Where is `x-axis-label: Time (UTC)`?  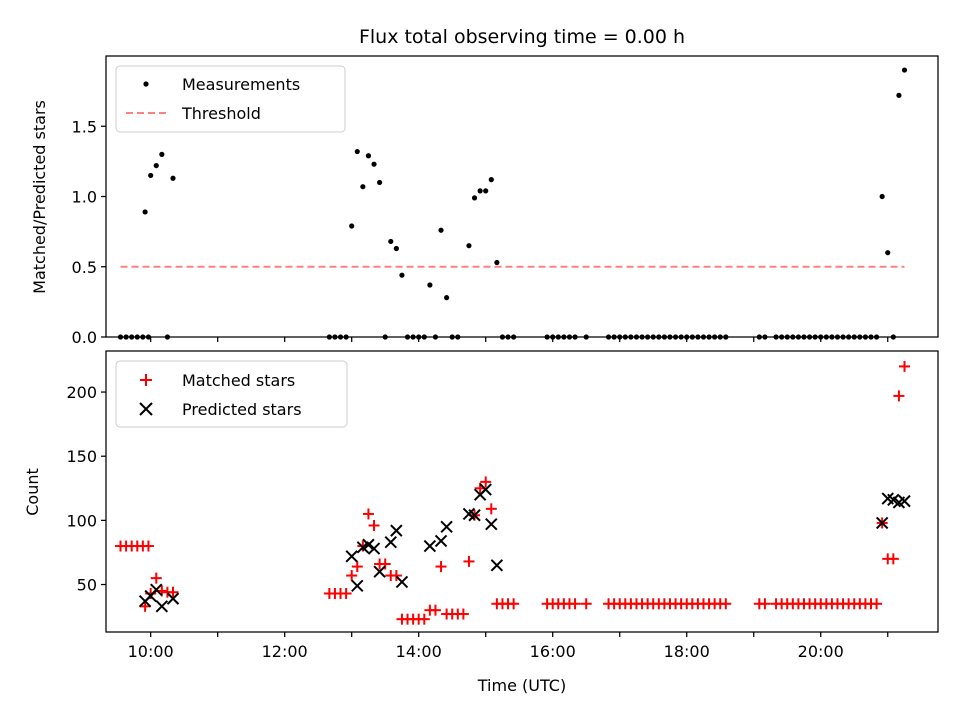
x-axis-label: Time (UTC) is located at coordinates (521, 685).